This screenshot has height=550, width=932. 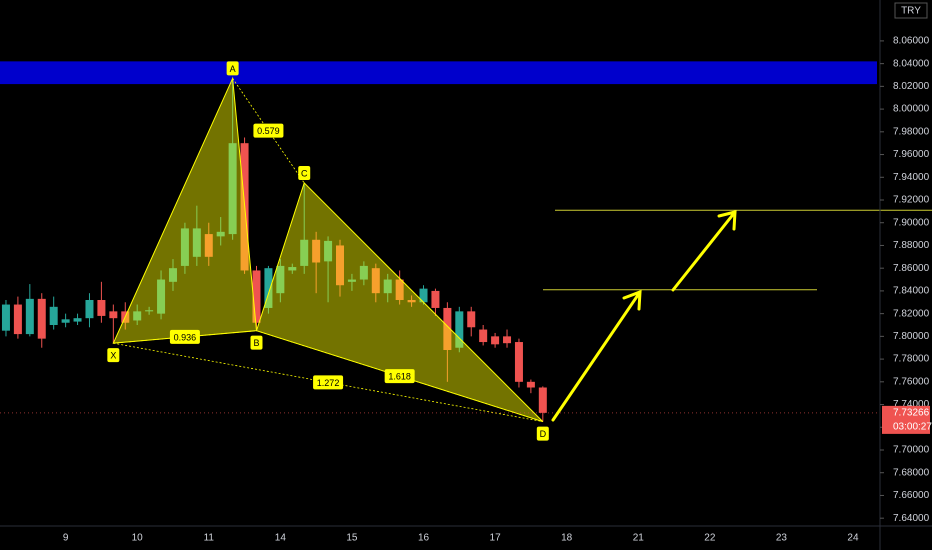 I want to click on point-label: B, so click(x=256, y=343).